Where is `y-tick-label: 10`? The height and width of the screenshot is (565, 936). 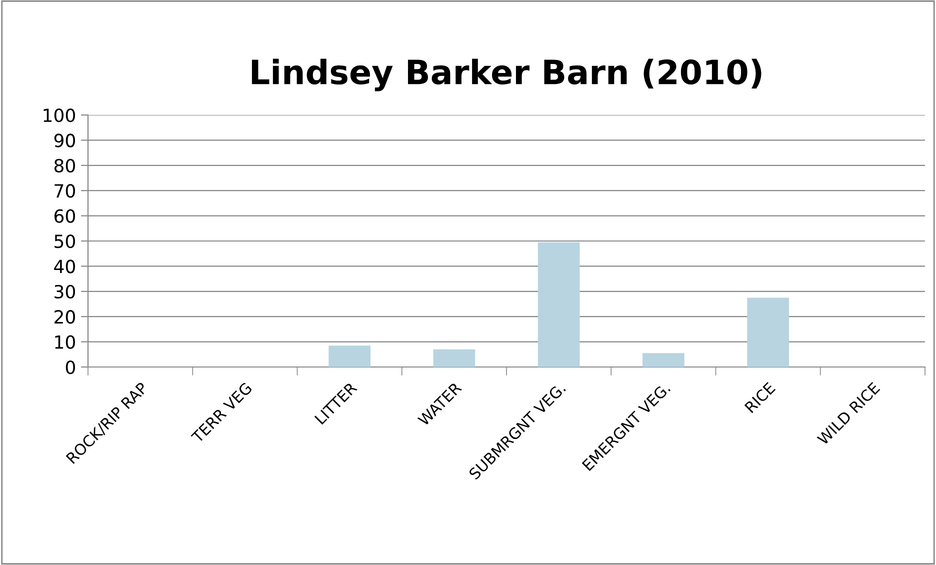
y-tick-label: 10 is located at coordinates (65, 342).